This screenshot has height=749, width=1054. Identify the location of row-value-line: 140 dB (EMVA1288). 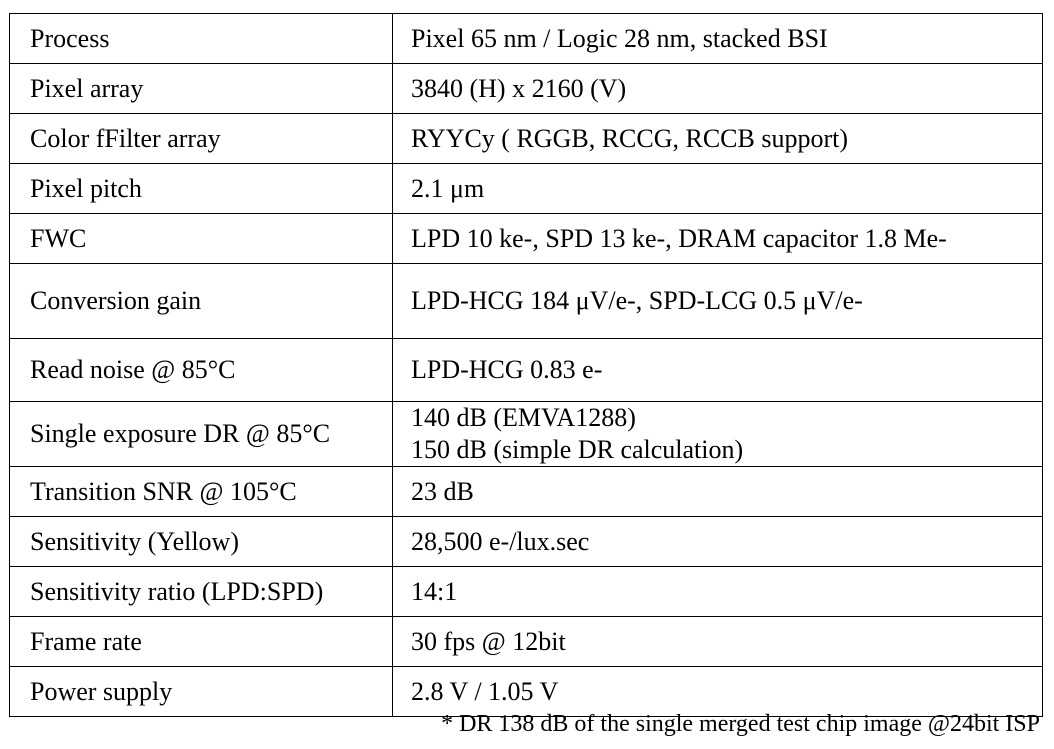
(523, 417).